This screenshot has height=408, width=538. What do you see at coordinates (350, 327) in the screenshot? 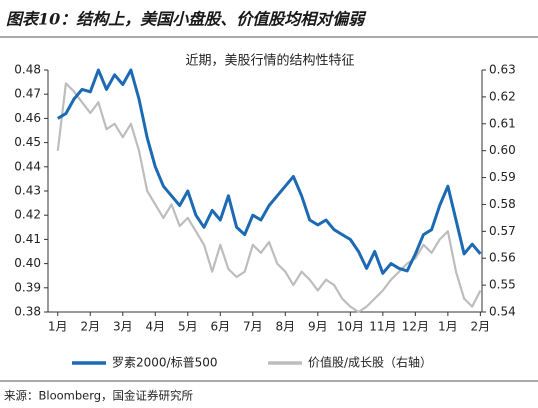
I see `x-tick-label: 10月` at bounding box center [350, 327].